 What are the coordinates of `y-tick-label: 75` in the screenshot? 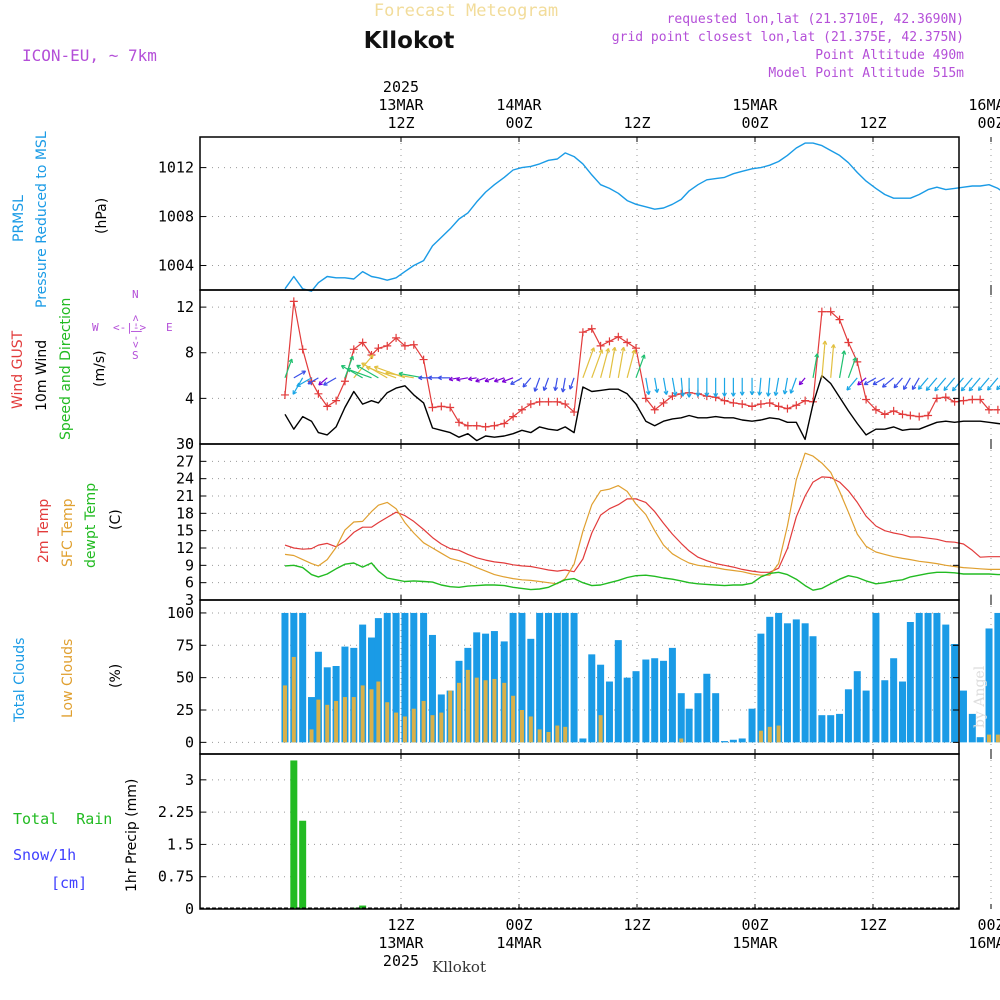 It's located at (185, 645).